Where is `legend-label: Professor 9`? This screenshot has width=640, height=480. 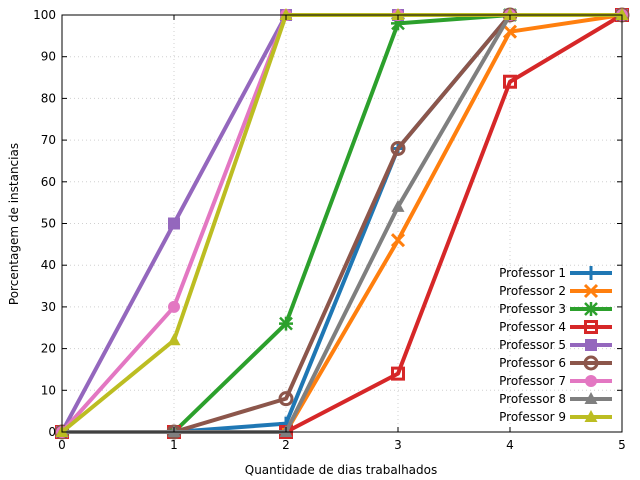 legend-label: Professor 9 is located at coordinates (532, 417).